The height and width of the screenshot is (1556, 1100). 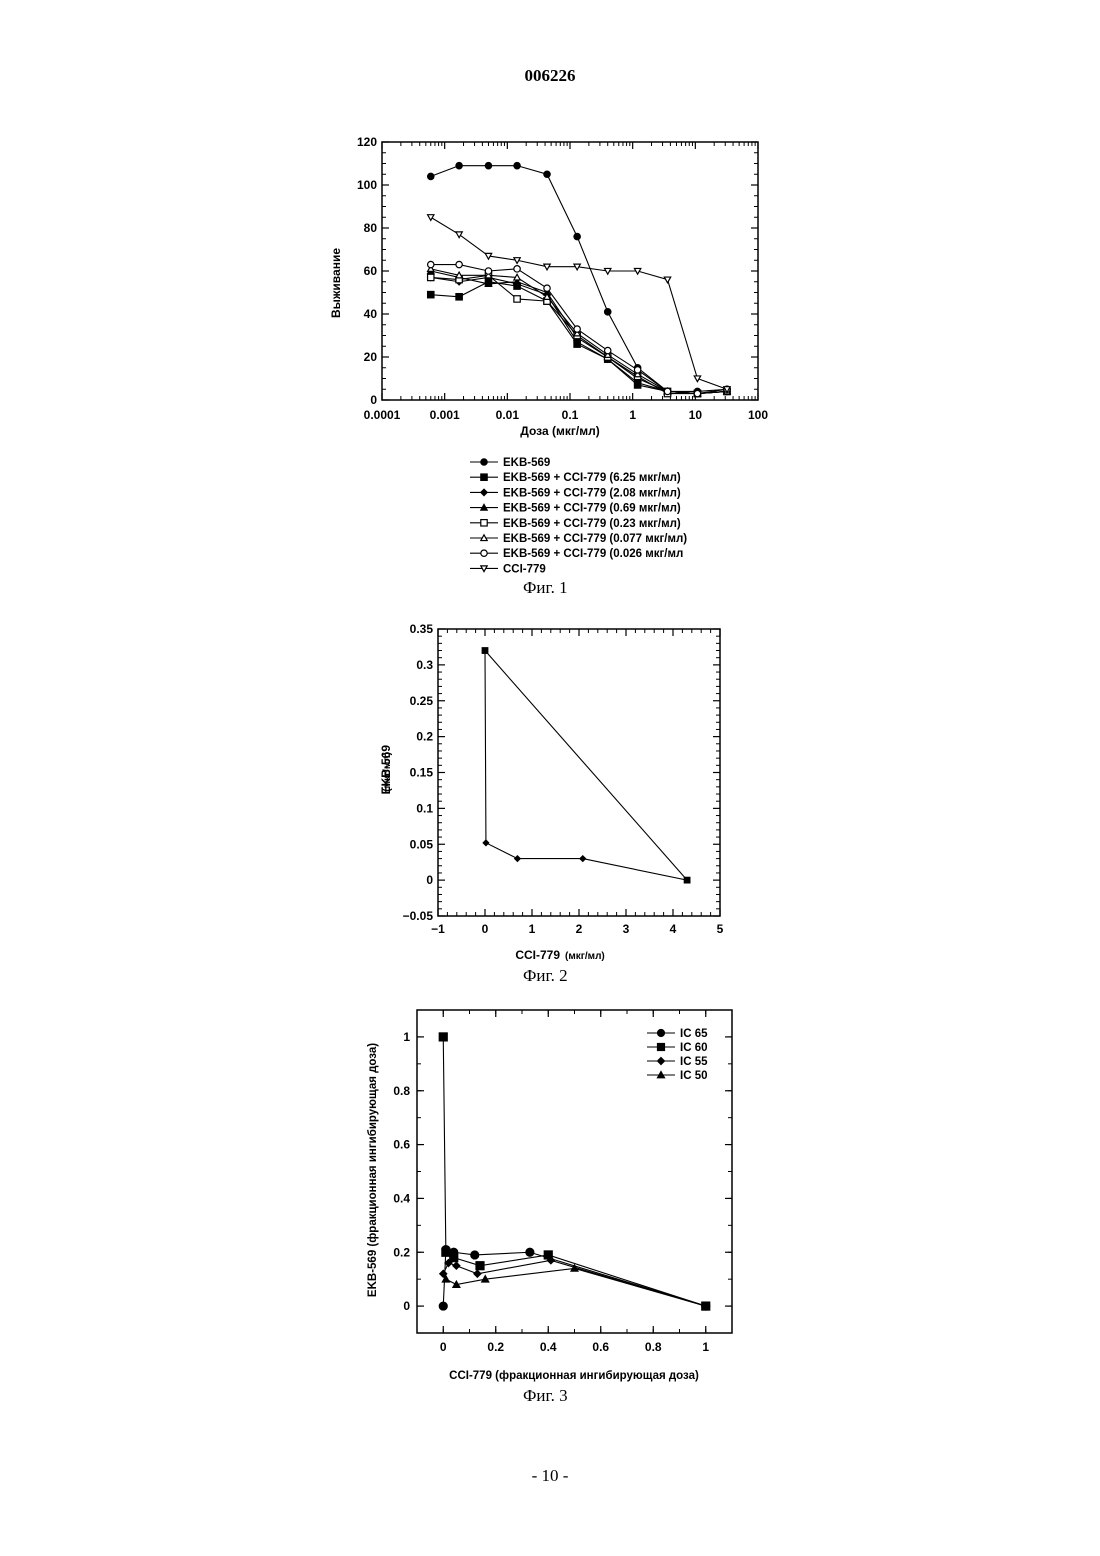 I want to click on y-tick-label: 0.4, so click(x=401, y=1198).